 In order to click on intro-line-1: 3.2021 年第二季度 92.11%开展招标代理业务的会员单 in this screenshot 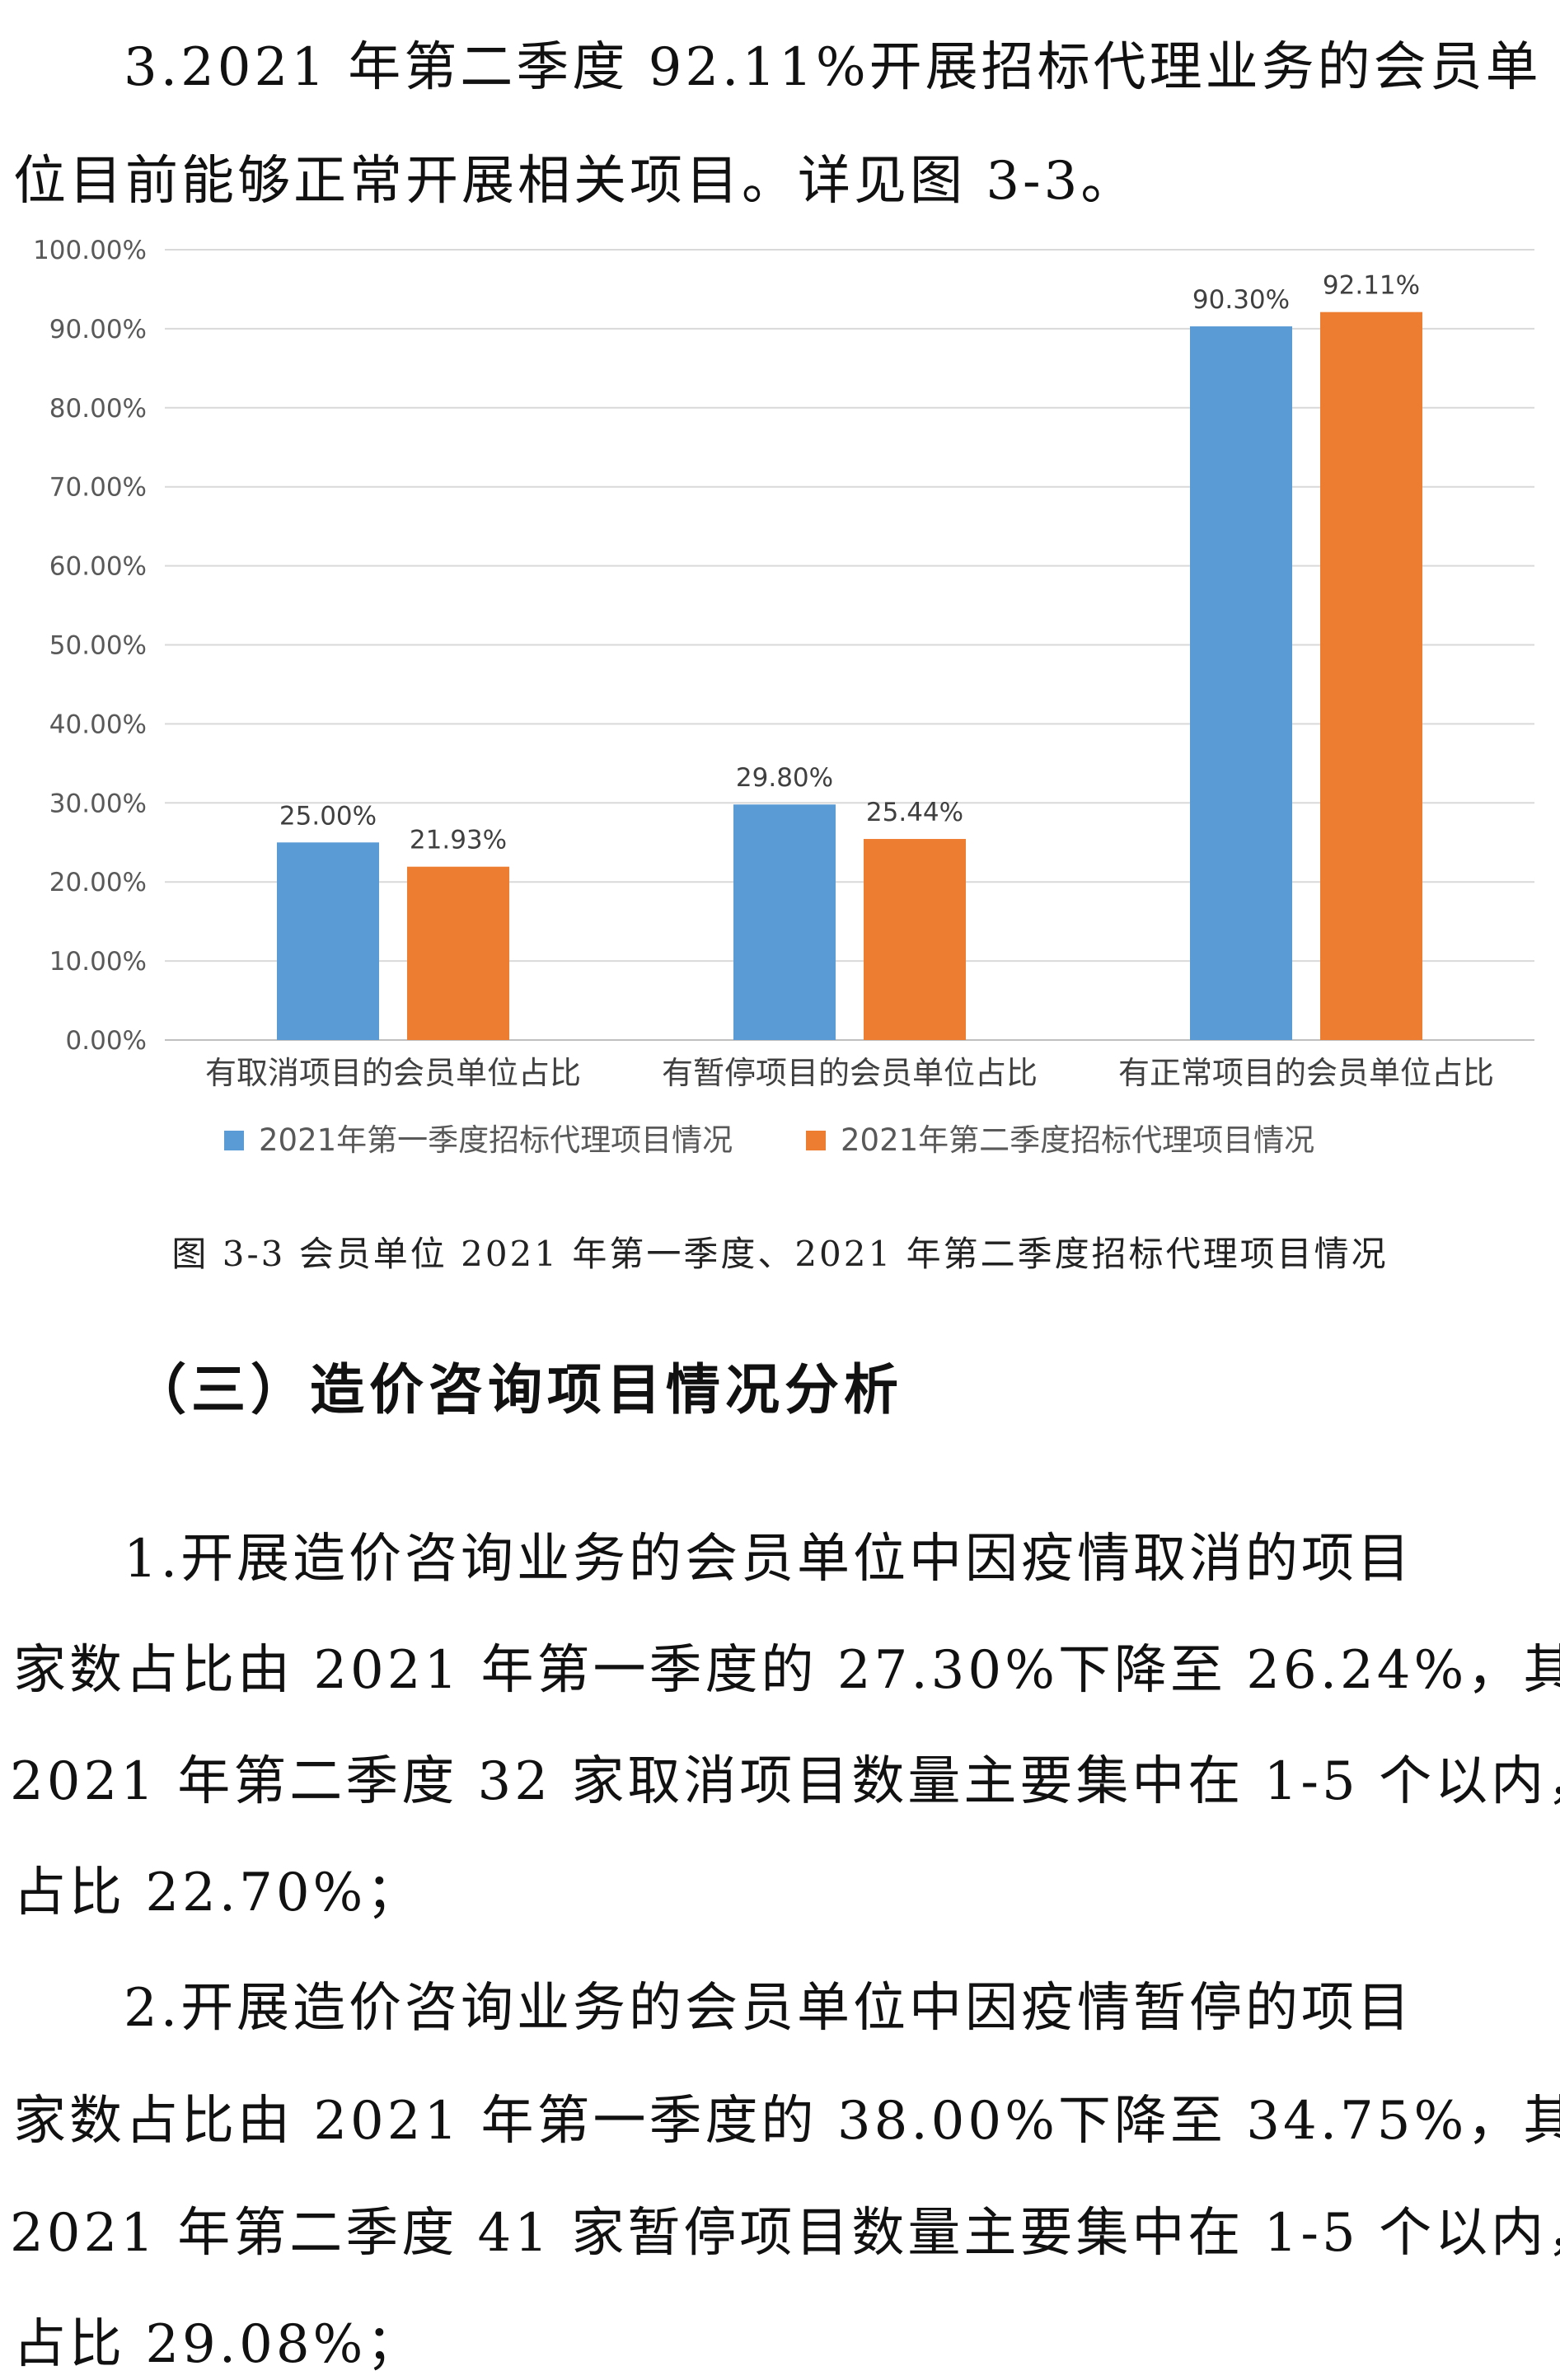, I will do `click(833, 67)`.